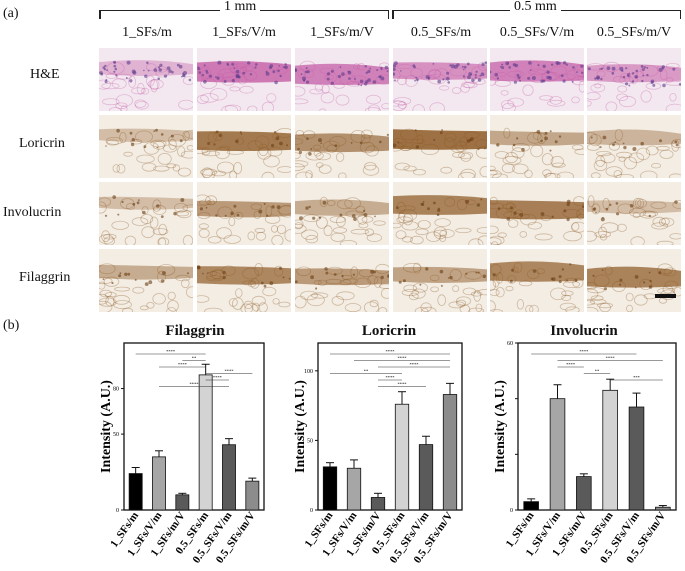 This screenshot has height=571, width=685. I want to click on column-label: 0.5_SFs/m, so click(441, 32).